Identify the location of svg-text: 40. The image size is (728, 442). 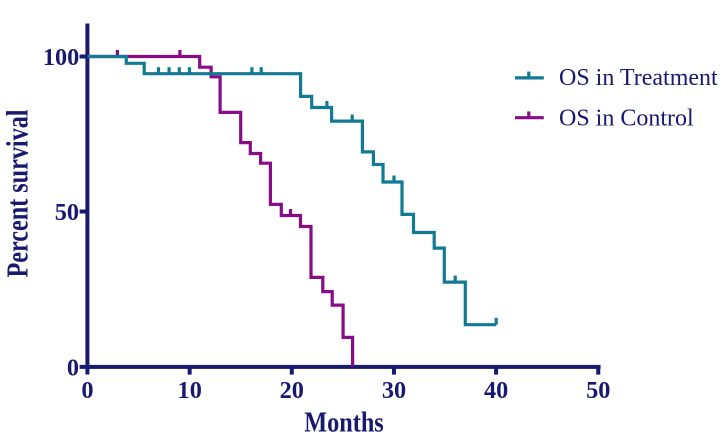
(496, 390).